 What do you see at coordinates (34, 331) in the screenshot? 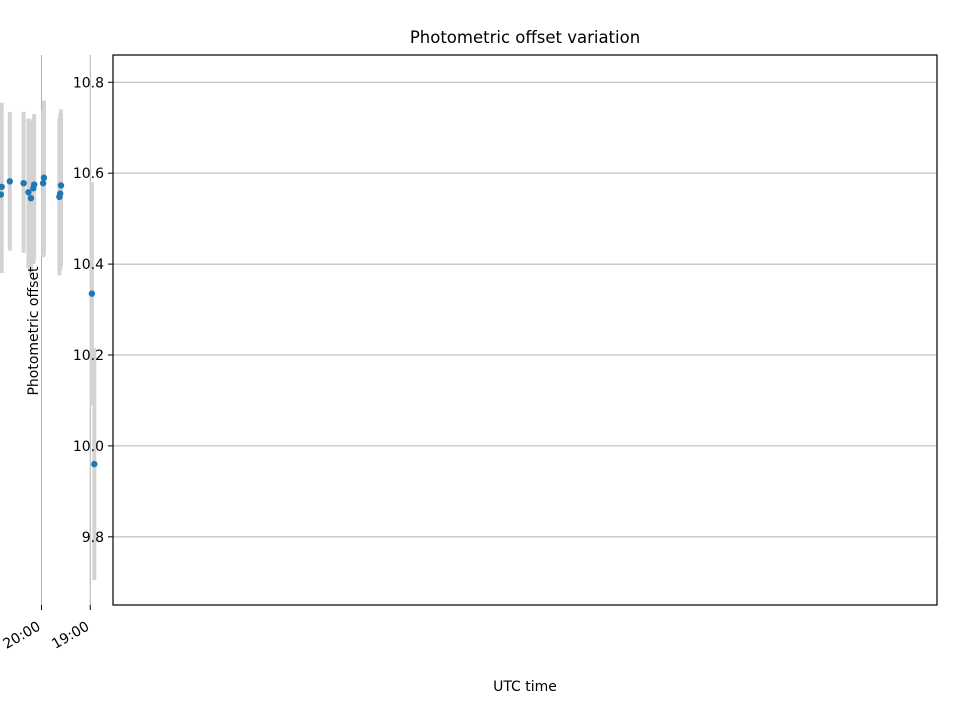
I see `y-axis-label: Photometric offset` at bounding box center [34, 331].